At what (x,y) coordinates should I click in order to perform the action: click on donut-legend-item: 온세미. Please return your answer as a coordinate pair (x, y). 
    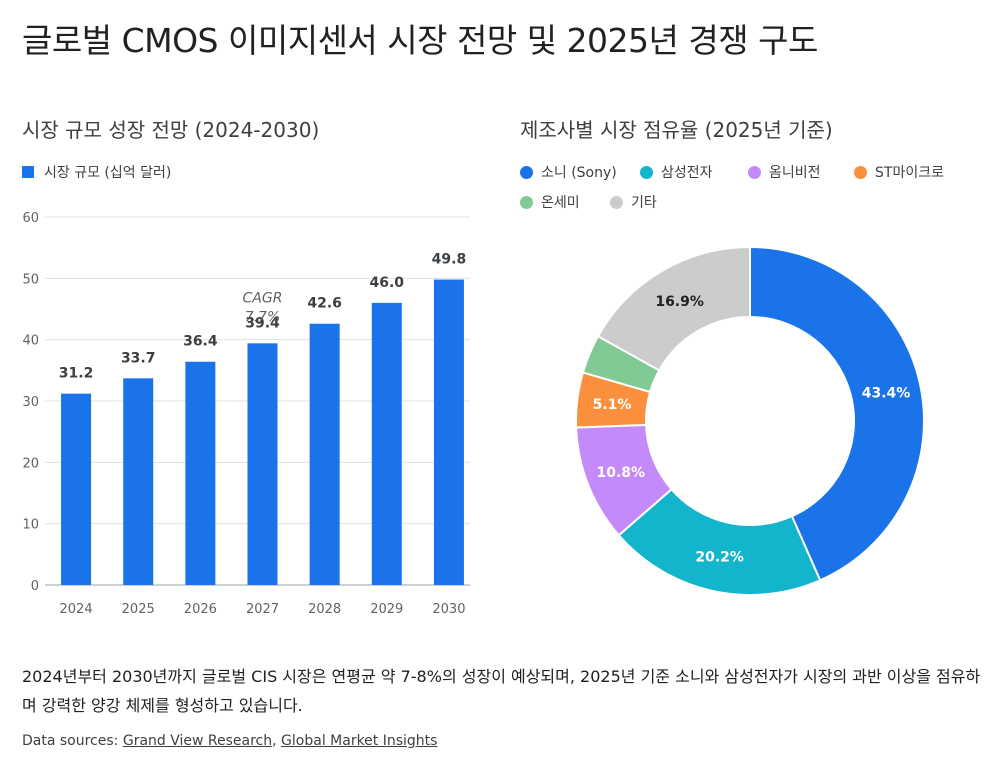
    Looking at the image, I should click on (550, 202).